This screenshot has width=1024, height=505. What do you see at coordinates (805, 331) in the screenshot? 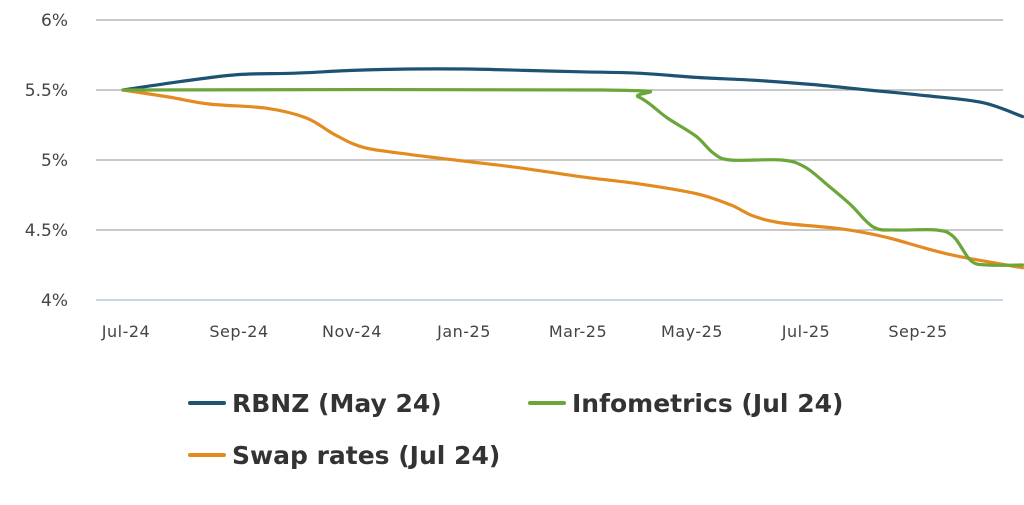
I see `x-tick-label: Jul-25` at bounding box center [805, 331].